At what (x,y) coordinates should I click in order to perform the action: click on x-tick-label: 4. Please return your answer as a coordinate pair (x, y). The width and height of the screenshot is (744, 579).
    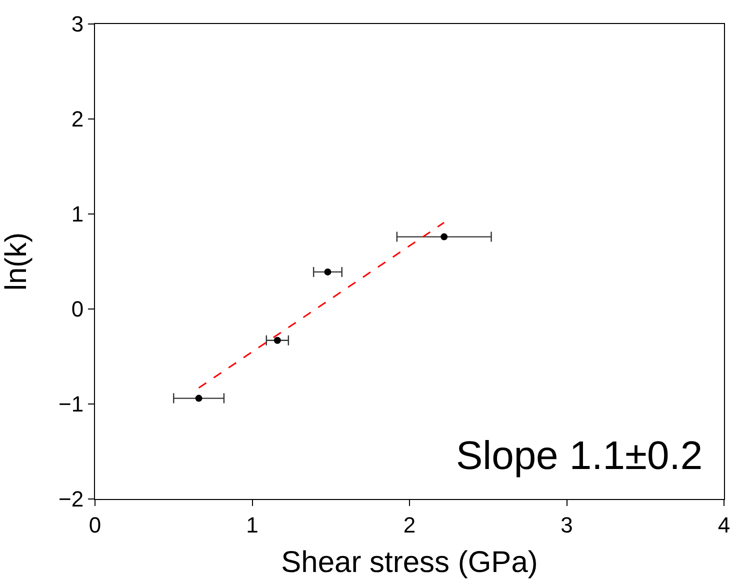
    Looking at the image, I should click on (724, 525).